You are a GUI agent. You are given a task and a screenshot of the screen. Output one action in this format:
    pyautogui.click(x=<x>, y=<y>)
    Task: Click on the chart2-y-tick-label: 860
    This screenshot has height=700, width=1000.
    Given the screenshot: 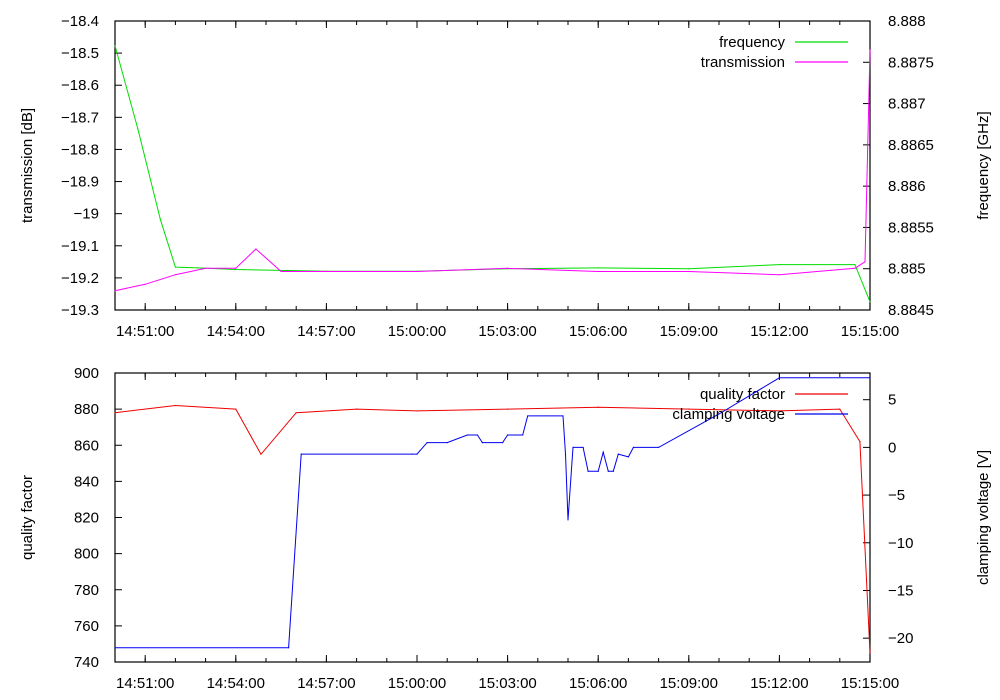 What is the action you would take?
    pyautogui.click(x=86, y=445)
    